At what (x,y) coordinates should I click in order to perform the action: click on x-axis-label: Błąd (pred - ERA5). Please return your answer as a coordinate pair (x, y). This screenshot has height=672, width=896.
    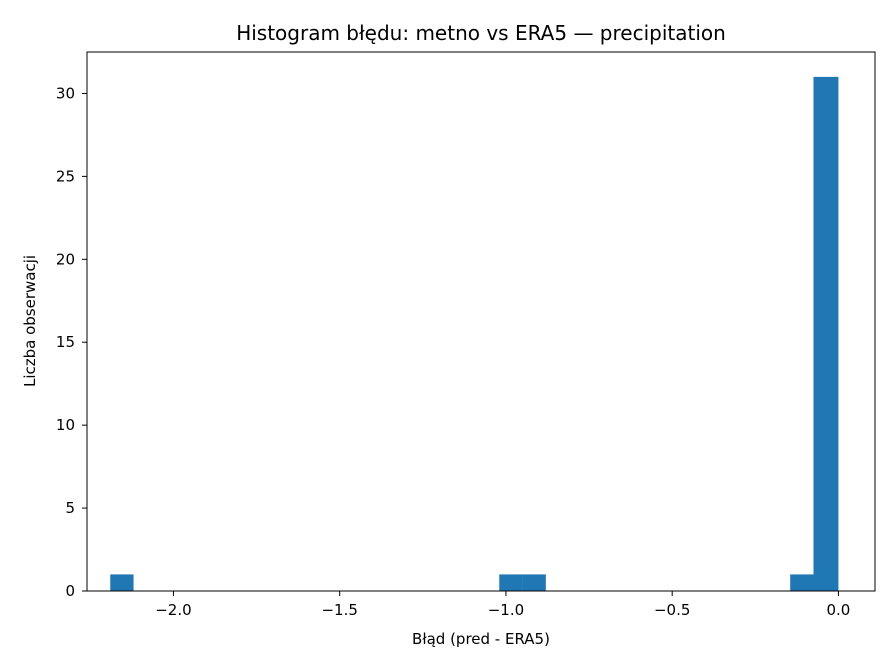
    Looking at the image, I should click on (481, 639).